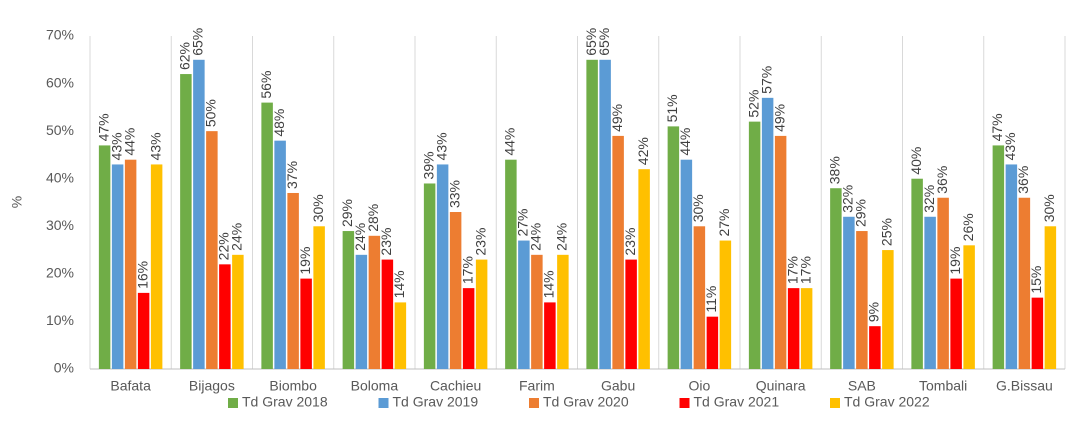 This screenshot has height=441, width=1075. I want to click on legend-label: Td Grav 2018, so click(285, 402).